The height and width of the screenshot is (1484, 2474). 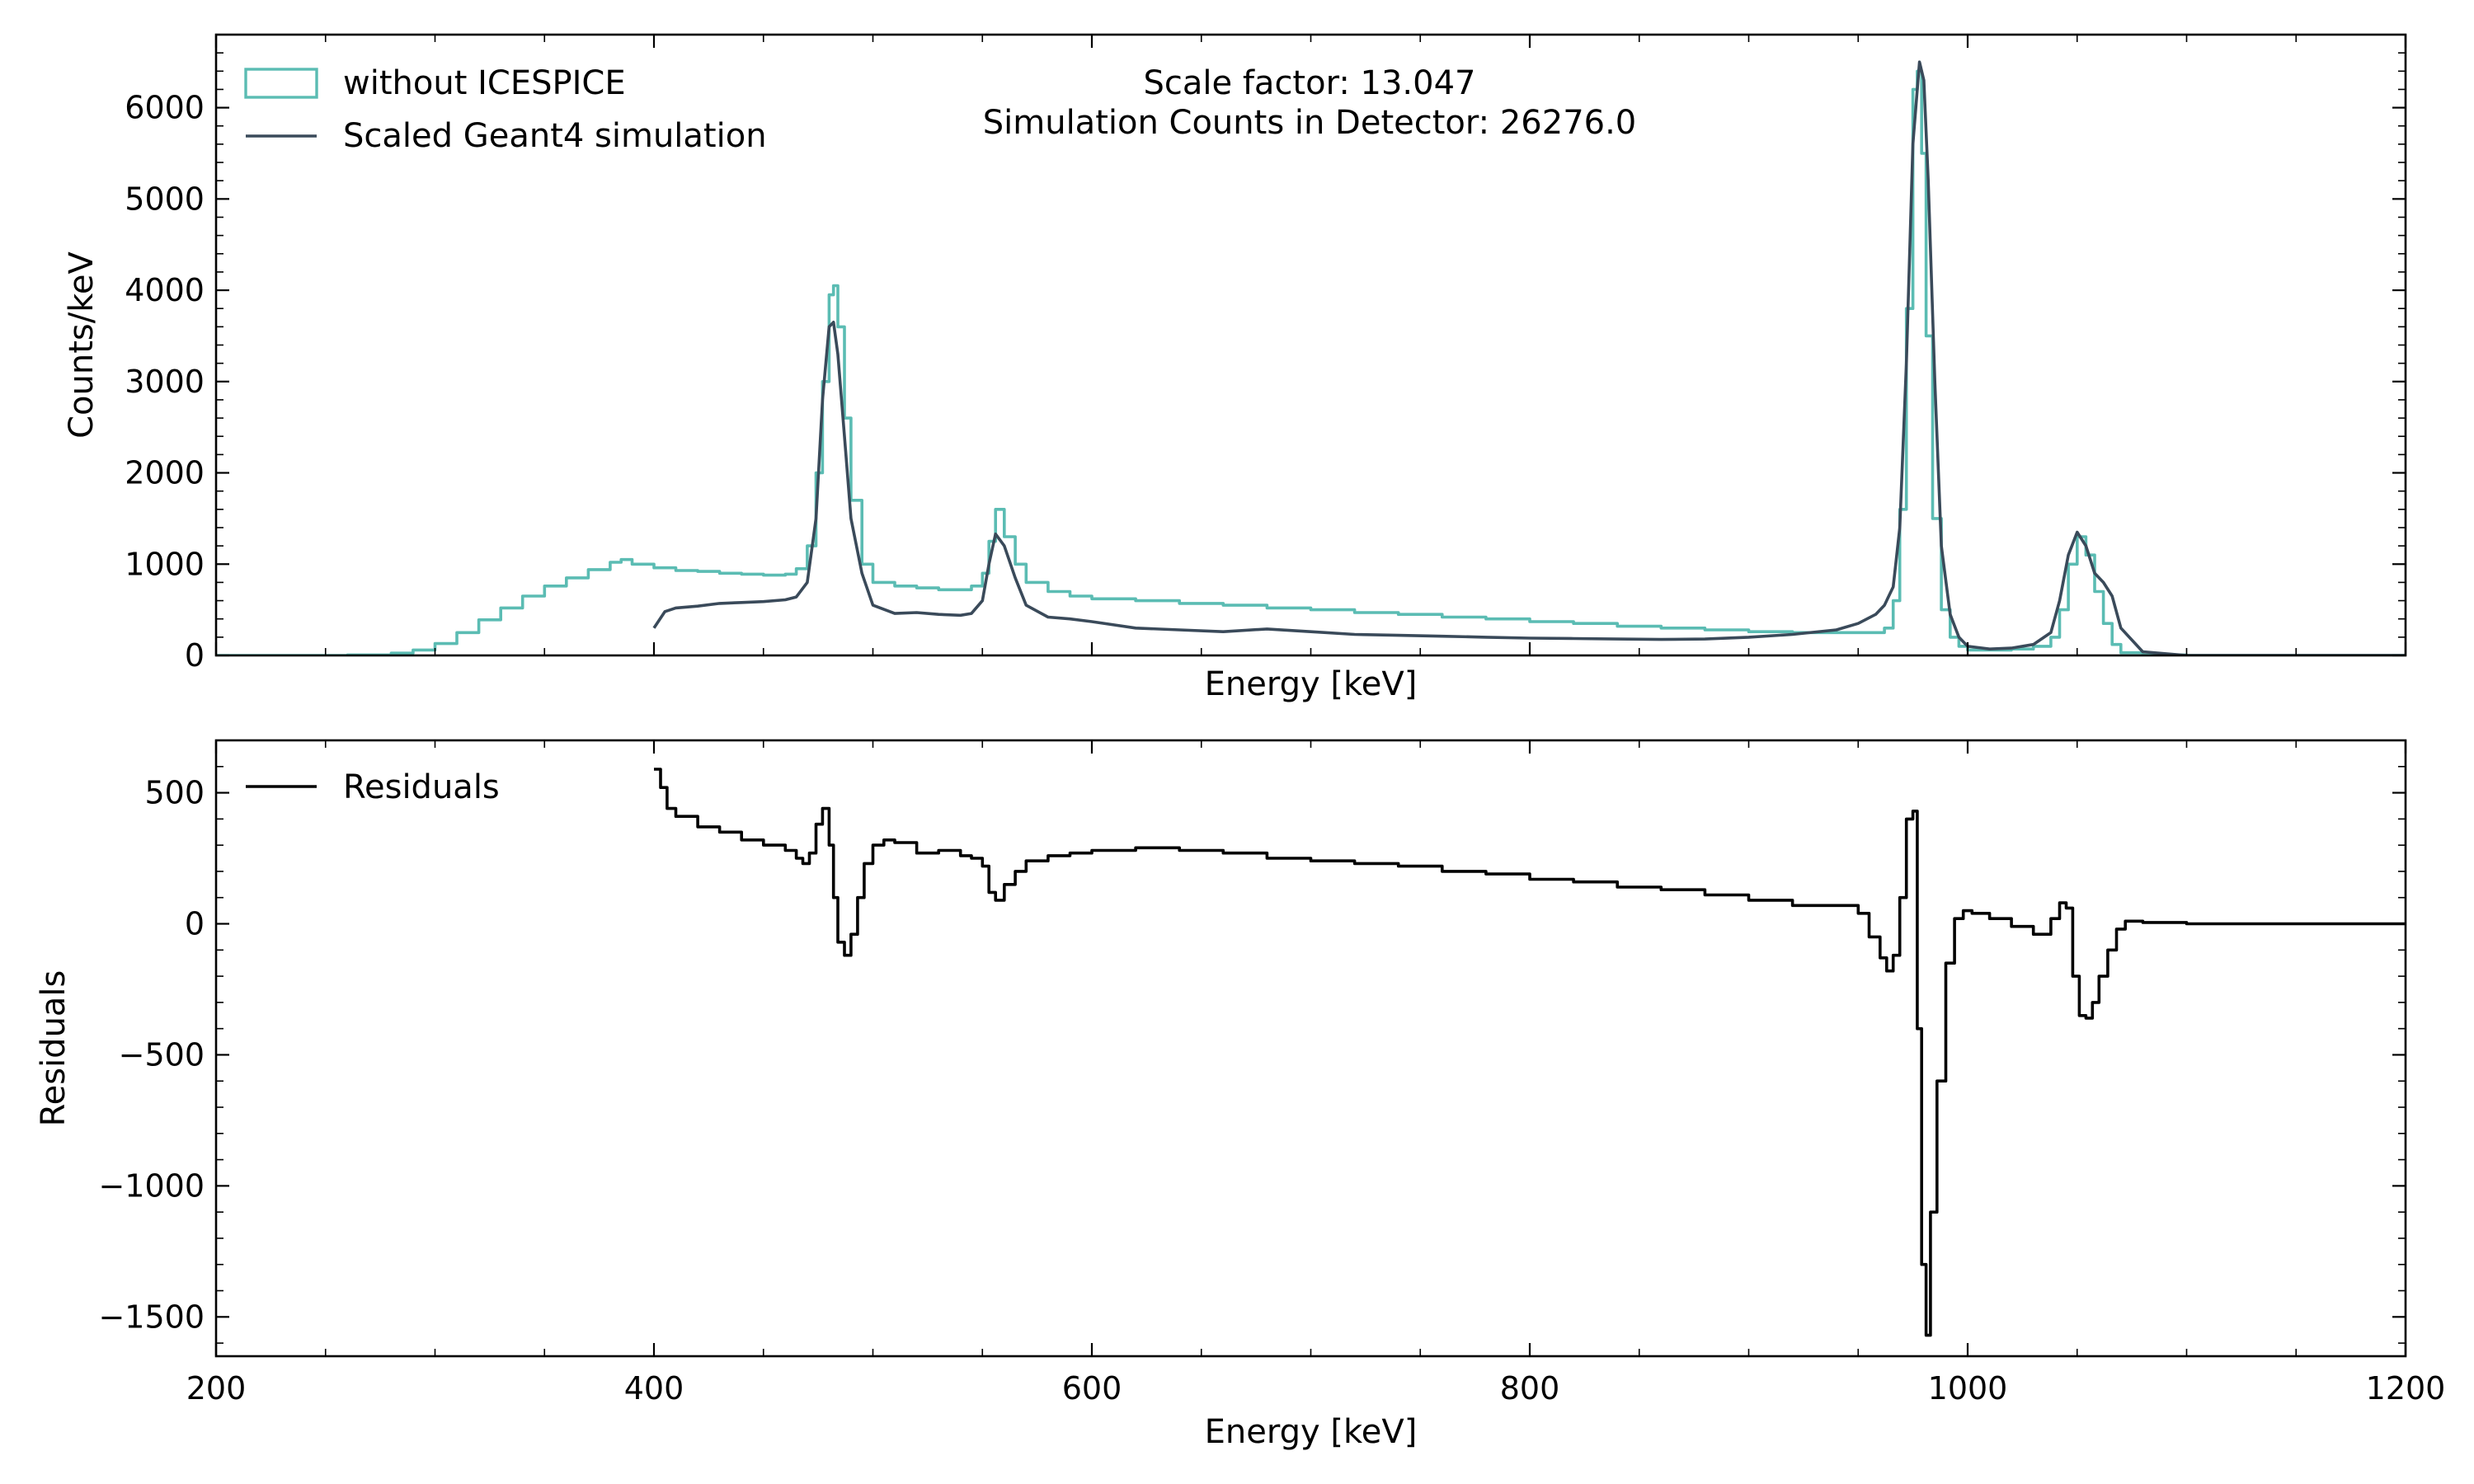 What do you see at coordinates (165, 473) in the screenshot?
I see `y-tick-label: 2000` at bounding box center [165, 473].